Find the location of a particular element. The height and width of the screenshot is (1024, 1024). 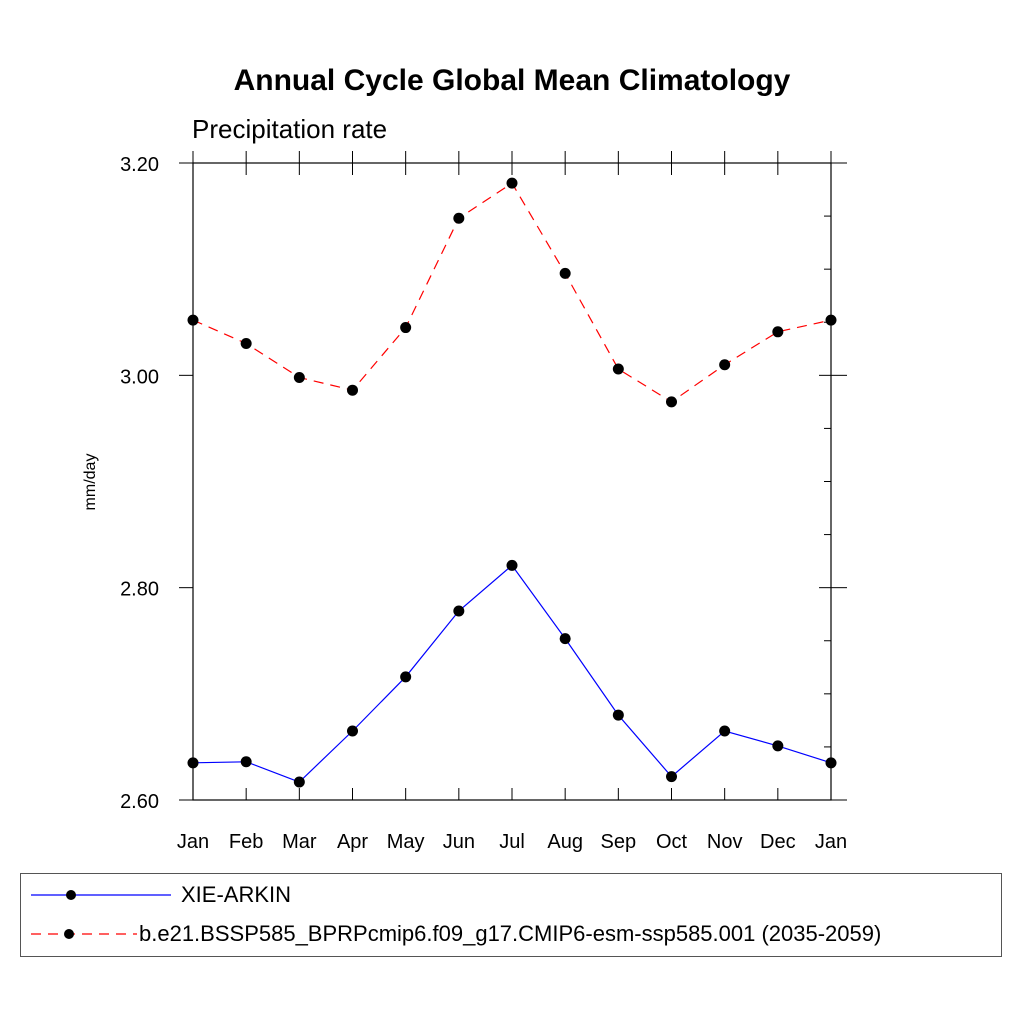

x-tick-label: Sep is located at coordinates (619, 842).